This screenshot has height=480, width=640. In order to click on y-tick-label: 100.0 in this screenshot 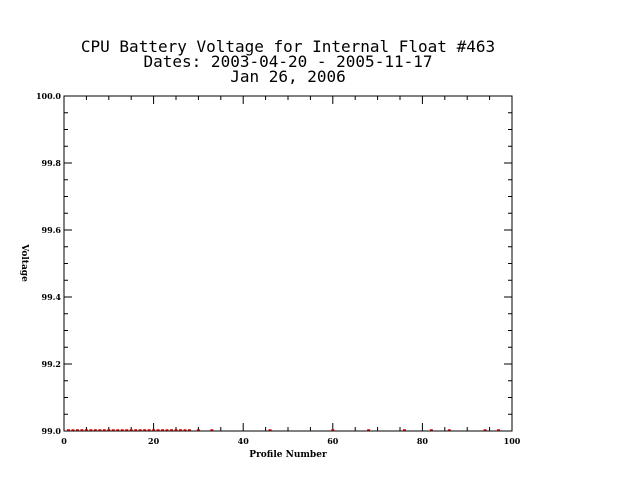, I will do `click(48, 96)`.